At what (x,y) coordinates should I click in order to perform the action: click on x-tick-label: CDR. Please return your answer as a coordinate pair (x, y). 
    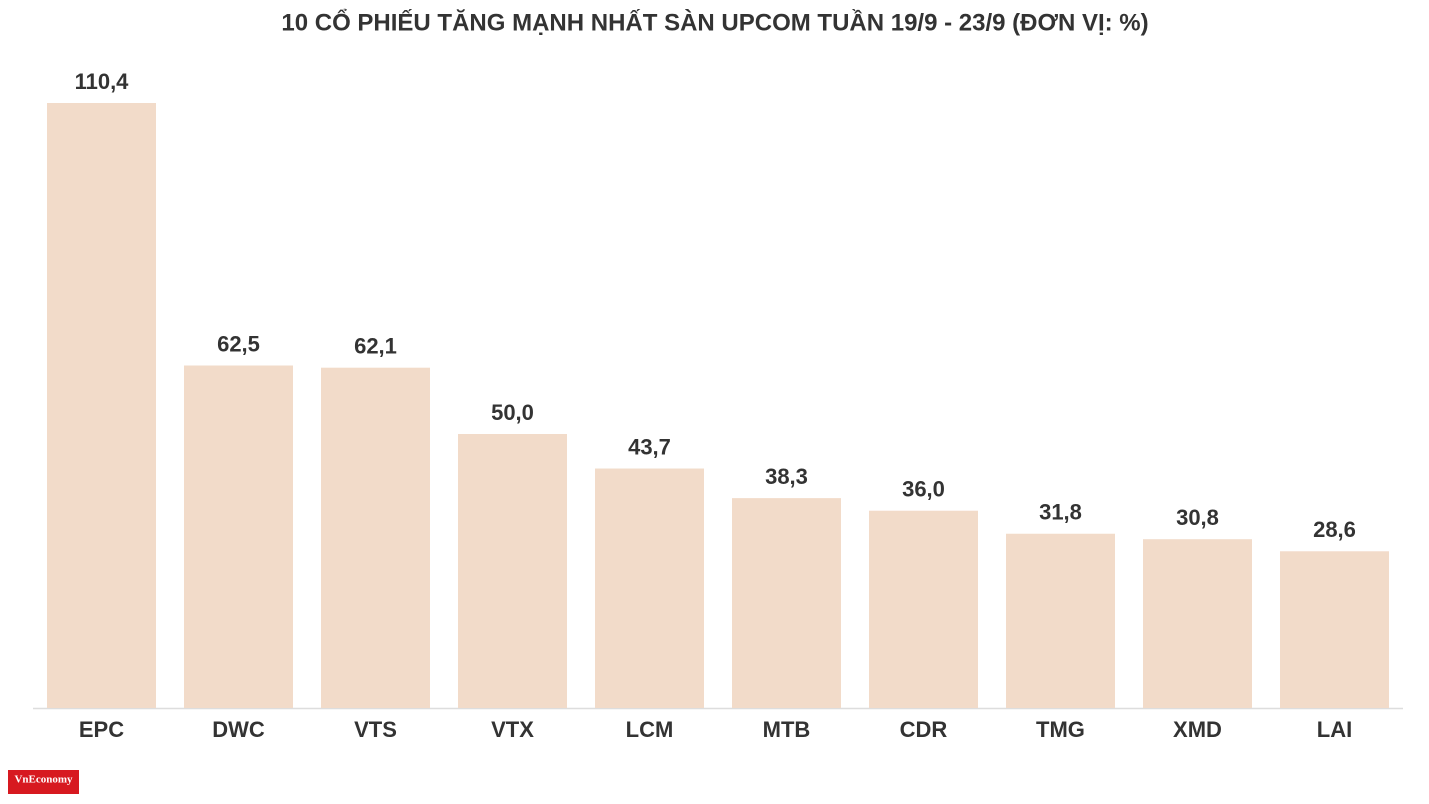
    Looking at the image, I should click on (924, 729).